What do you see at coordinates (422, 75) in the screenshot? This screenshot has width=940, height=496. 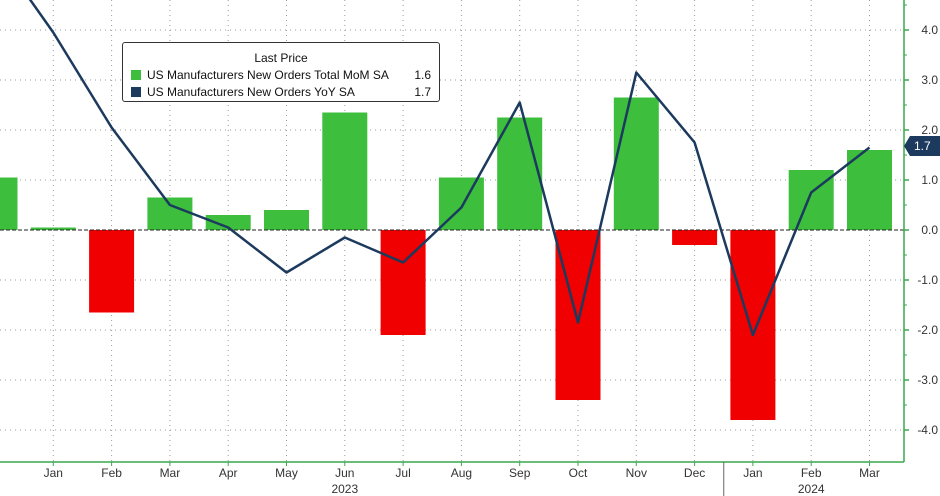 I see `legend-value-mom: 1.6` at bounding box center [422, 75].